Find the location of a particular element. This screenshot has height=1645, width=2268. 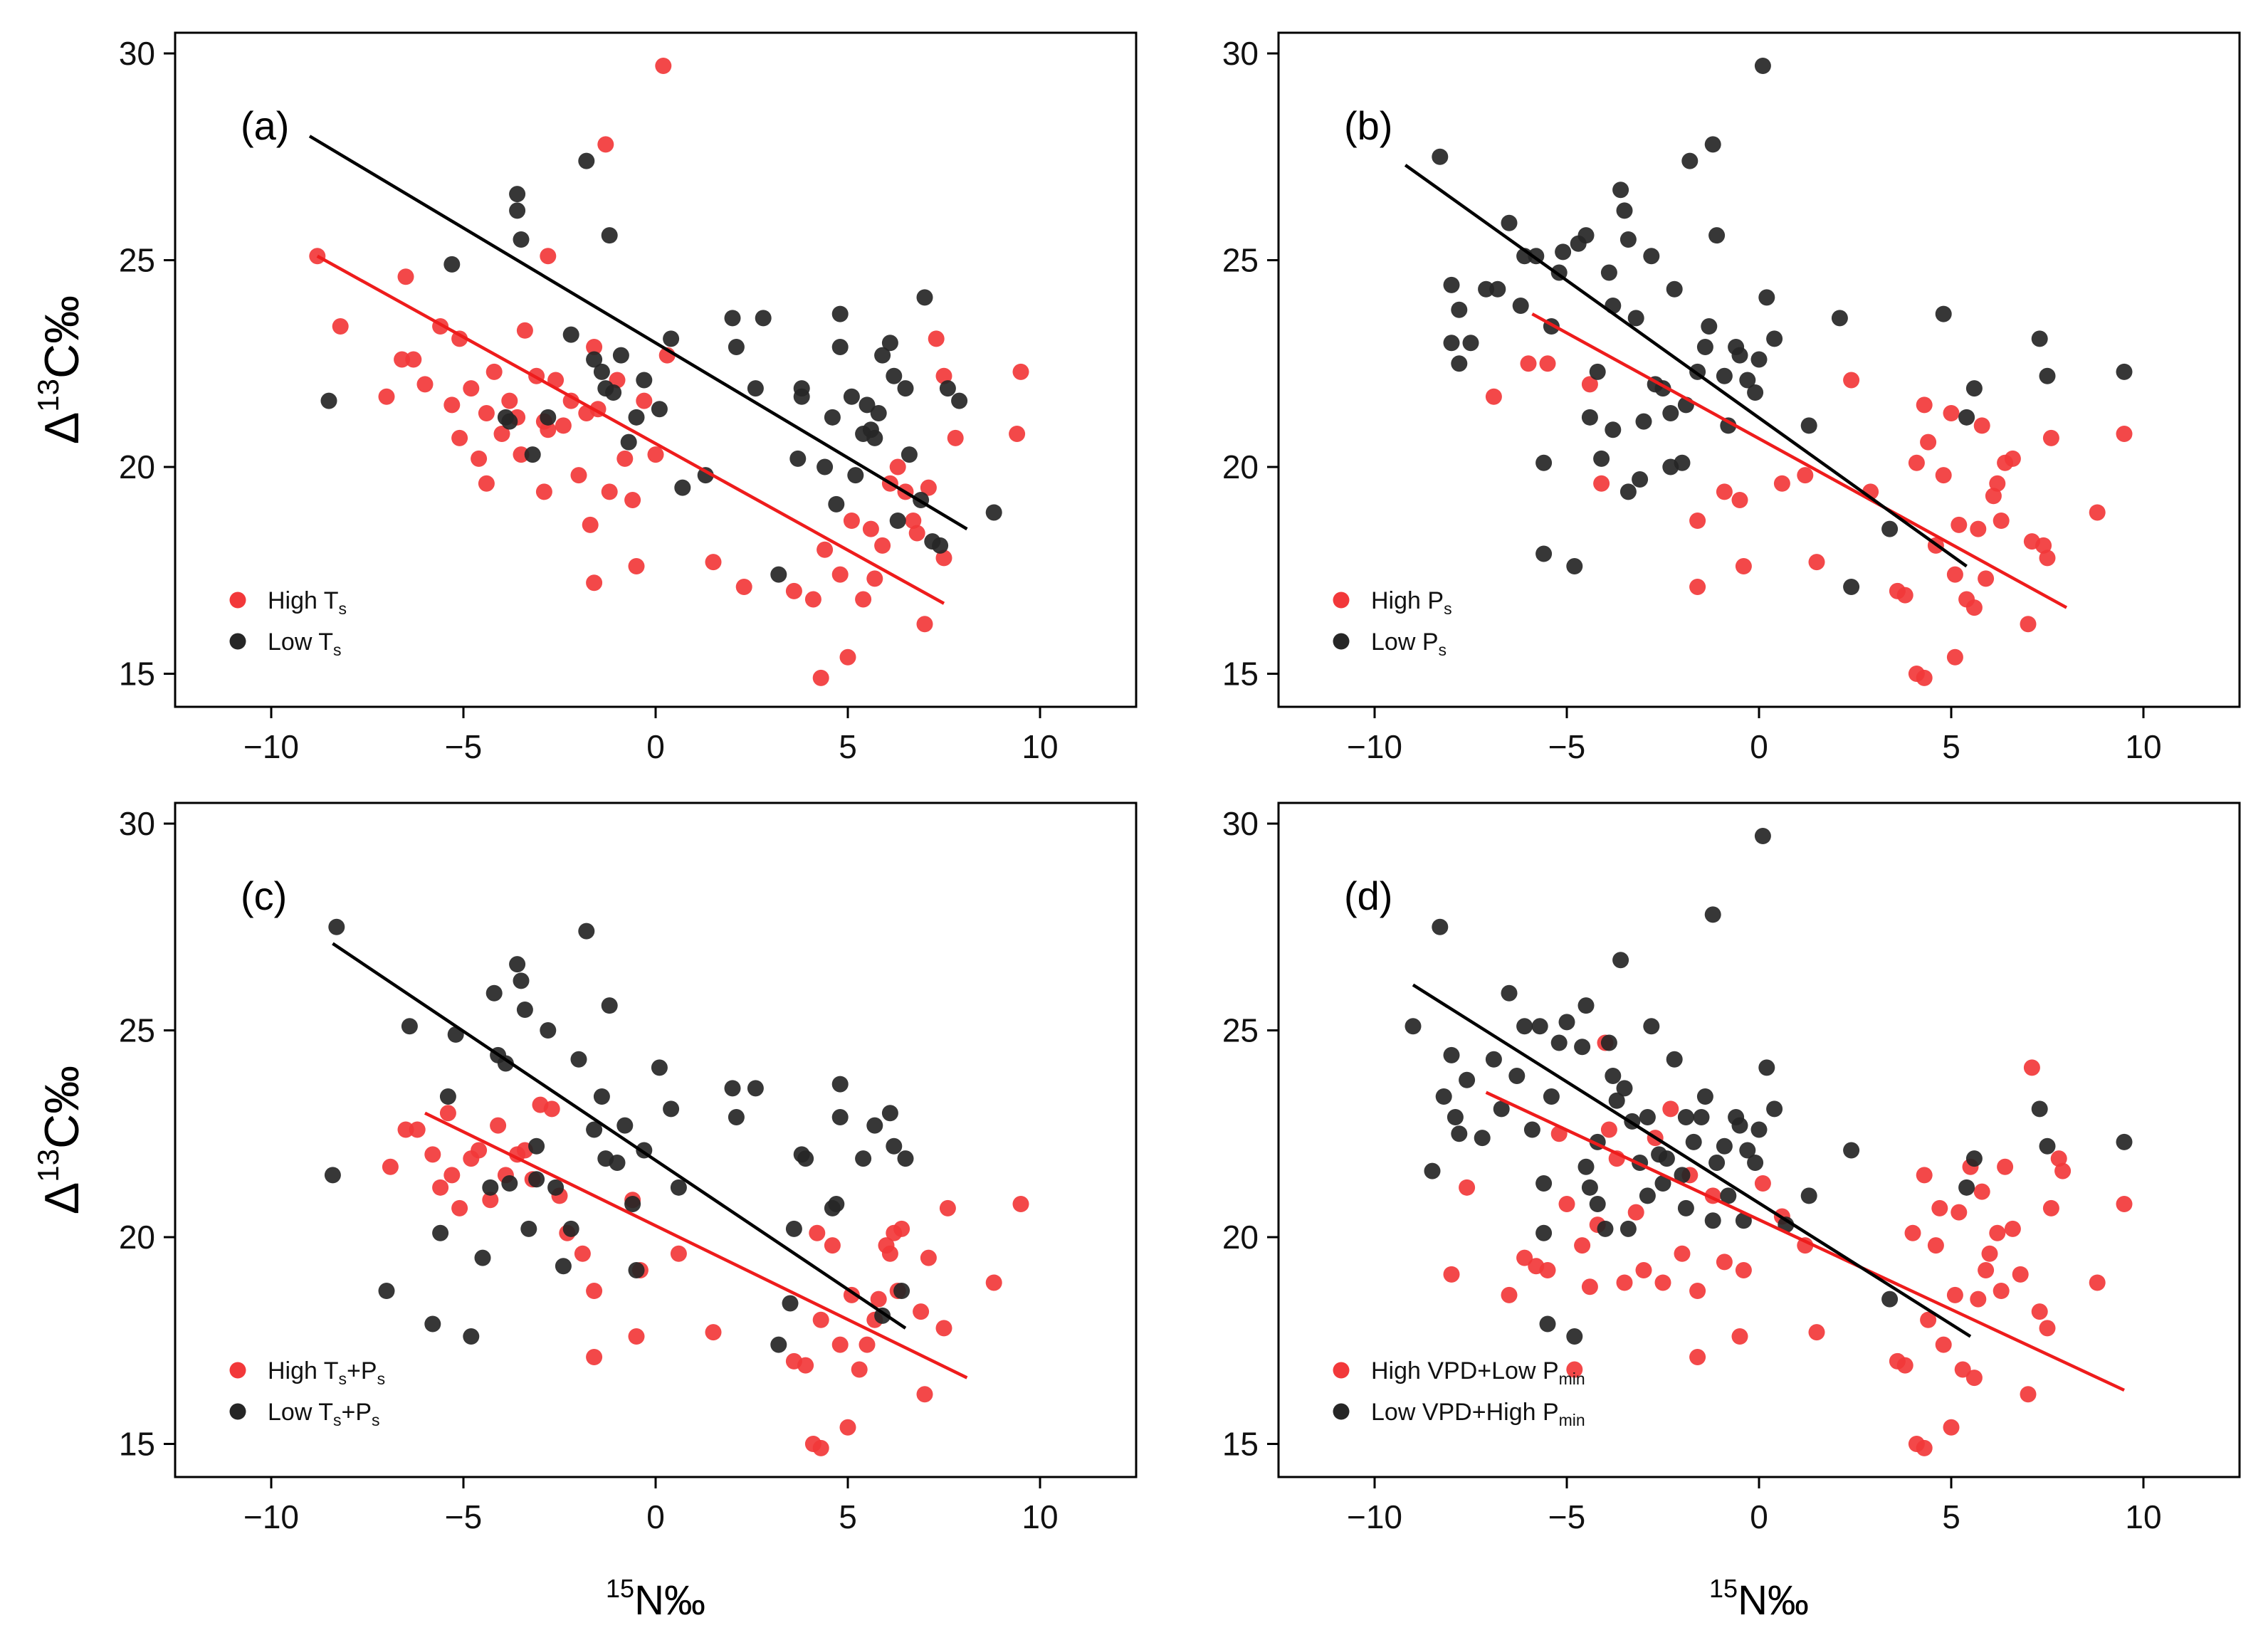

y-tick-label: 20 is located at coordinates (137, 1237).